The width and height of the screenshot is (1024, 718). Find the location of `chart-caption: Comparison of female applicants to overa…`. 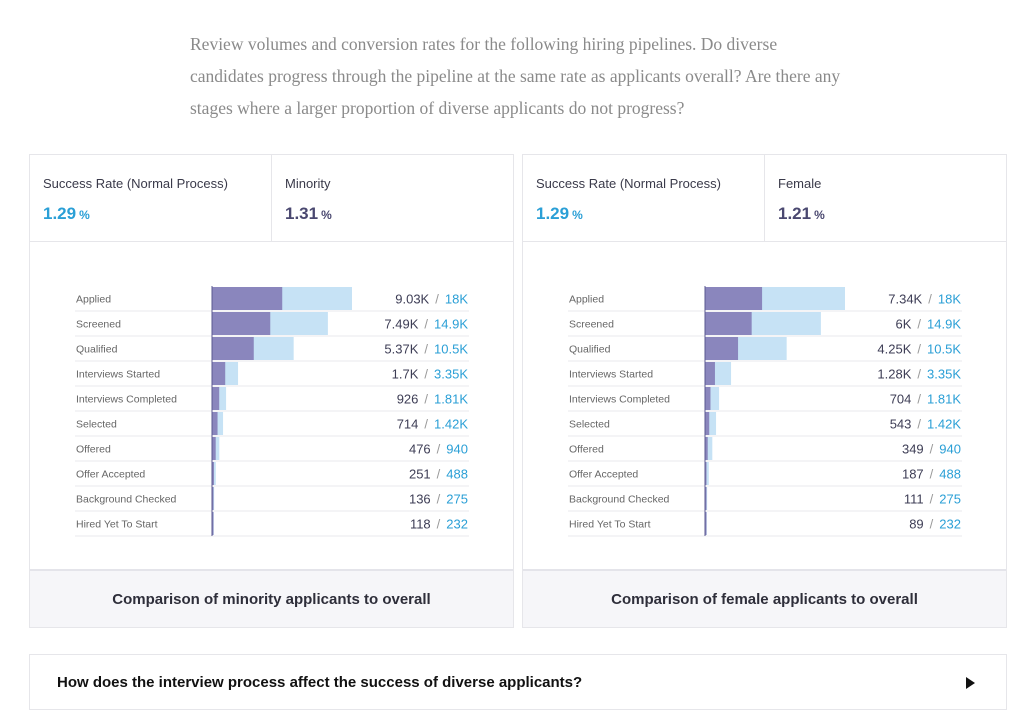

chart-caption: Comparison of female applicants to overa… is located at coordinates (764, 598).